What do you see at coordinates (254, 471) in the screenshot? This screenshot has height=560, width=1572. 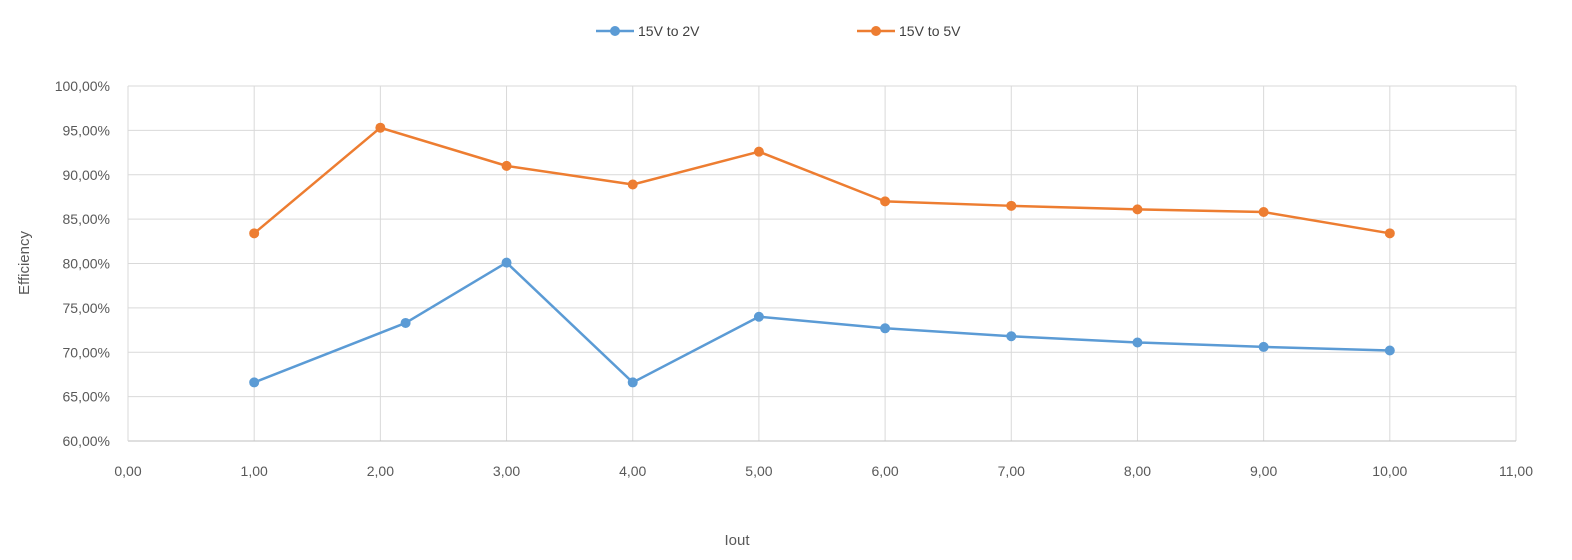 I see `x-tick-label: 1,00` at bounding box center [254, 471].